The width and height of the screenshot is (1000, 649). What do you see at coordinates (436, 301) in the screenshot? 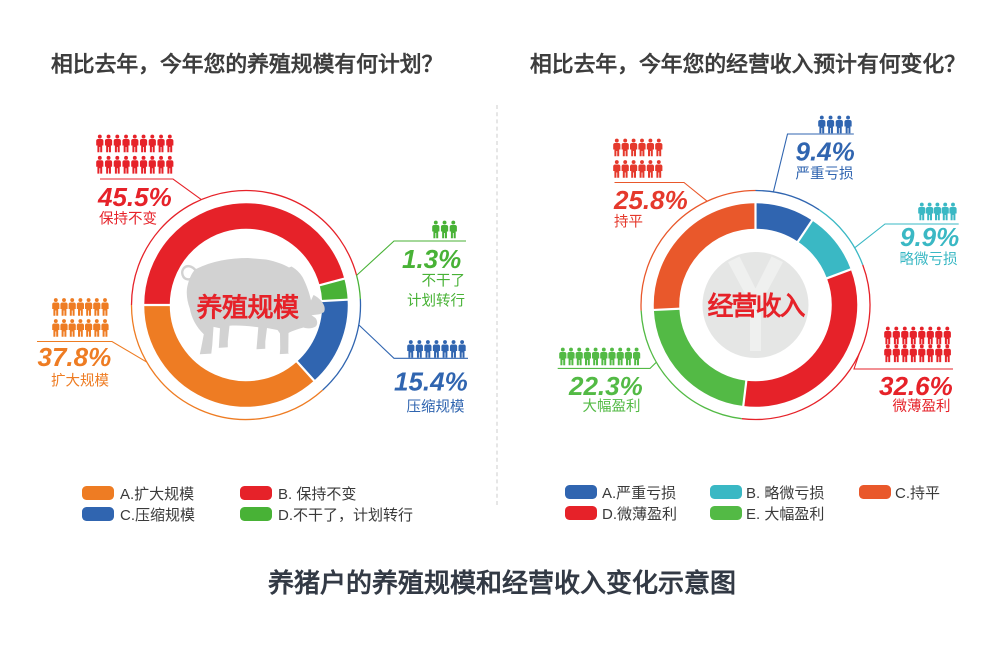
I see `svg-text: 计划转行` at bounding box center [436, 301].